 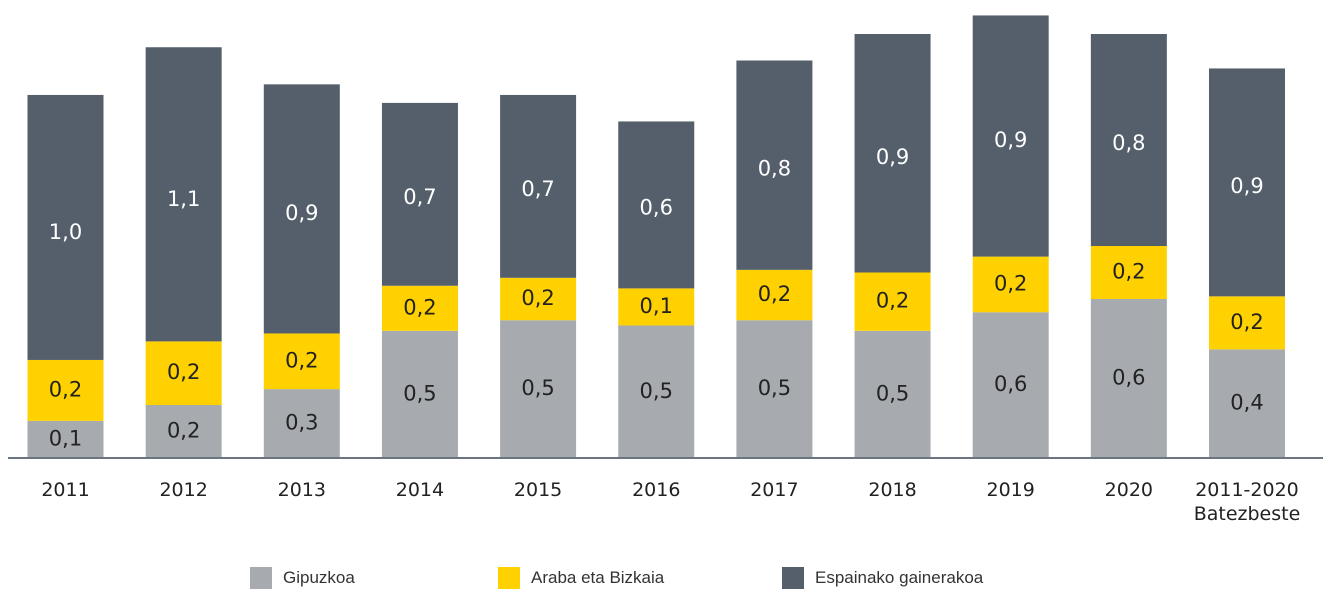 I want to click on x-tick-label: 2012, so click(x=183, y=490).